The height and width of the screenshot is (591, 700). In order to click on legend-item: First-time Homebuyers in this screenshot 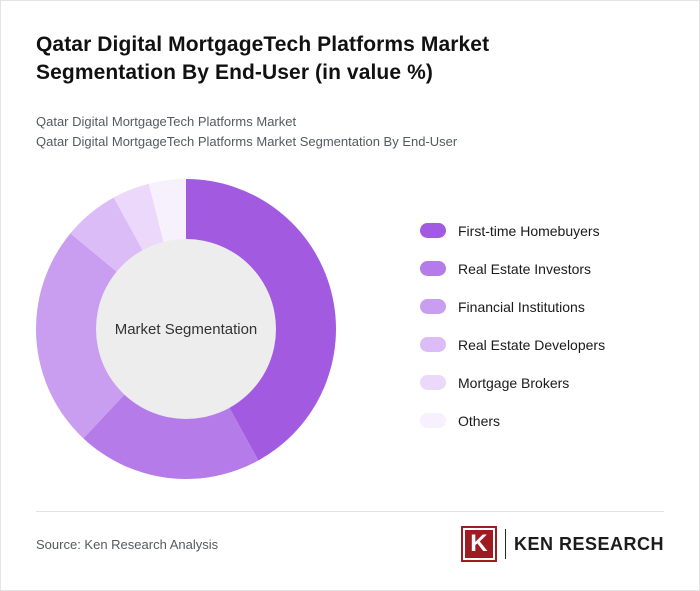, I will do `click(512, 230)`.